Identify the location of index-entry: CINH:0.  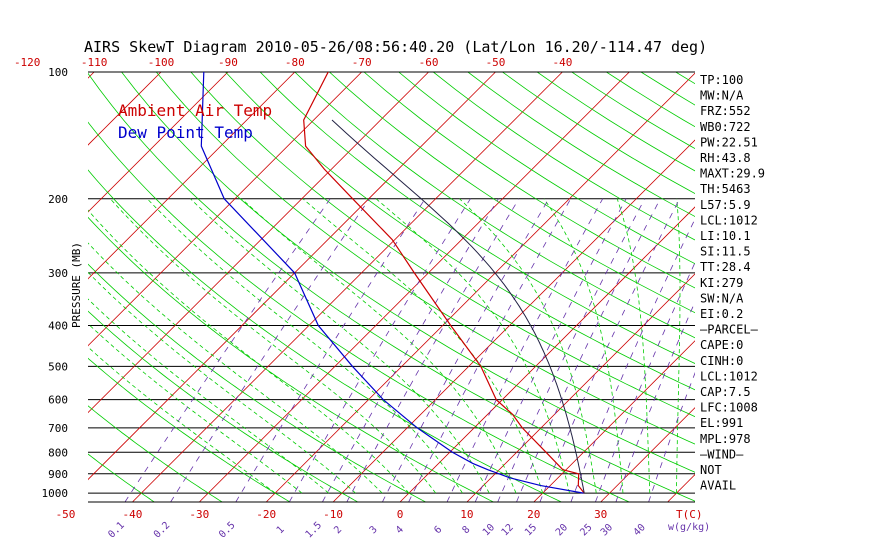
(721, 361).